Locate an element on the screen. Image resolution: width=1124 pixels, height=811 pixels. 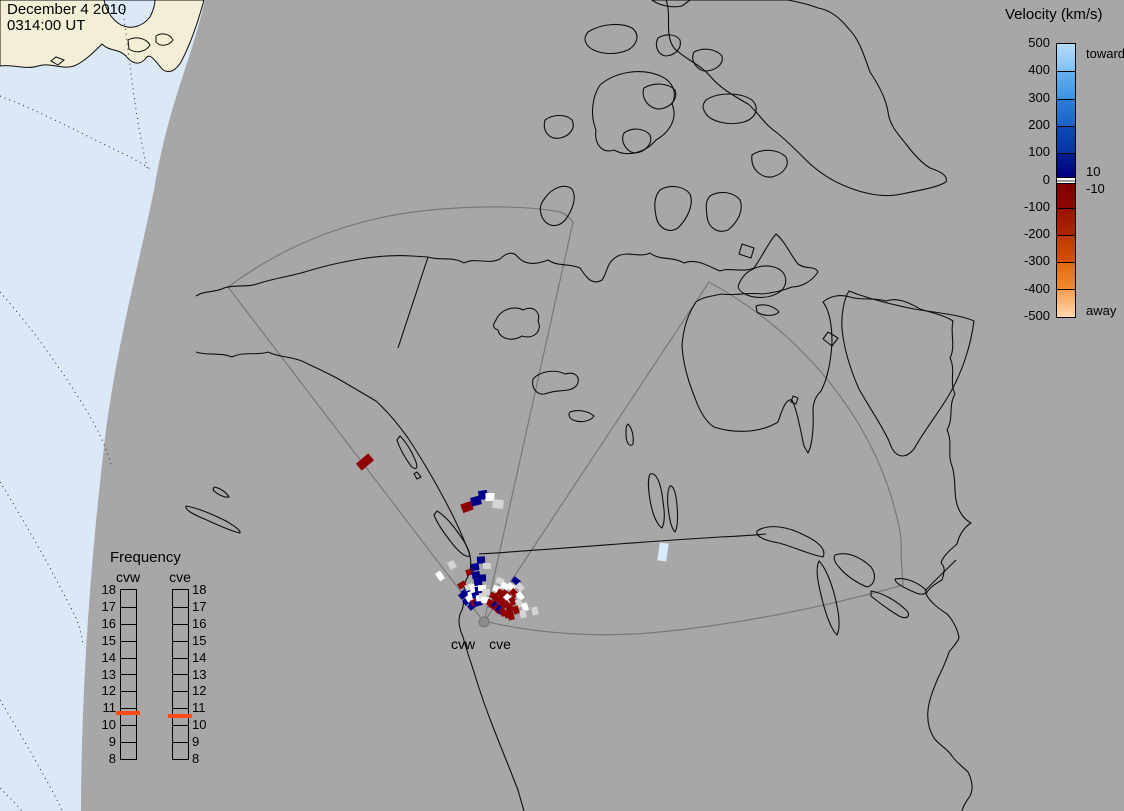
banks-island is located at coordinates (557, 206).